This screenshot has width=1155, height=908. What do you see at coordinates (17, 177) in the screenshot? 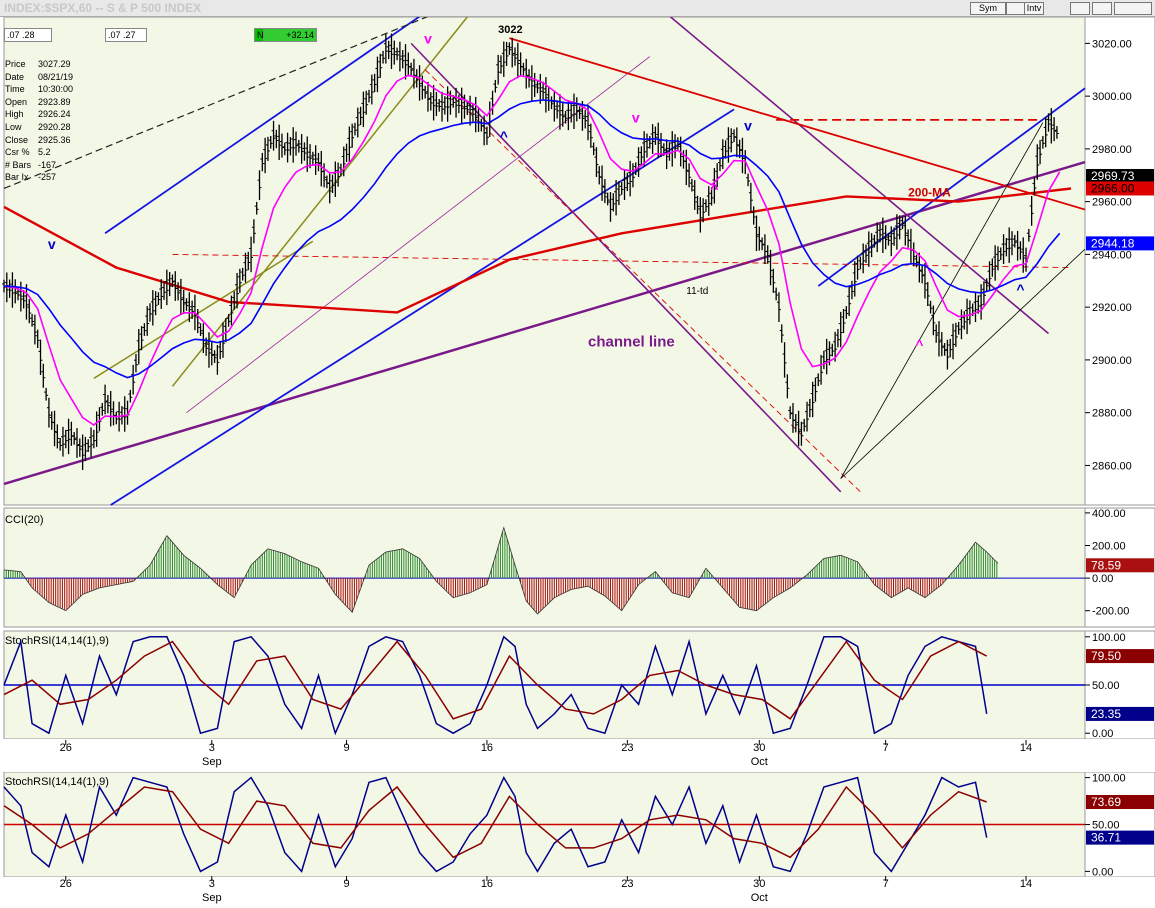
I see `data-window-label: Bar Ix` at bounding box center [17, 177].